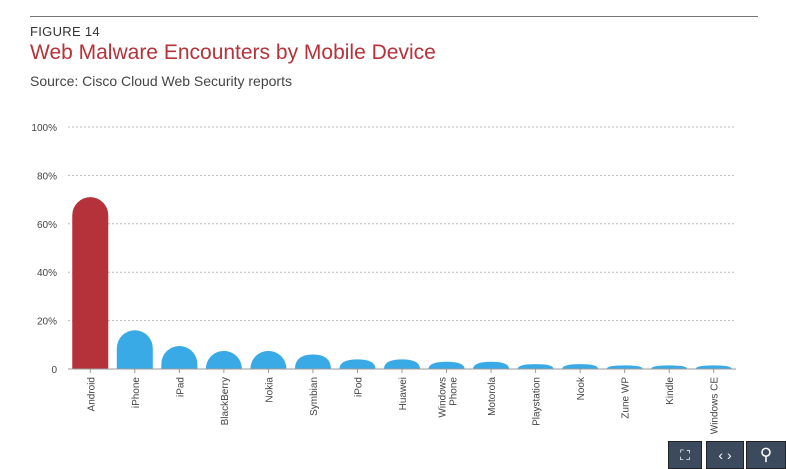 The image size is (786, 469). I want to click on fit-screen-icon: ⛶, so click(685, 454).